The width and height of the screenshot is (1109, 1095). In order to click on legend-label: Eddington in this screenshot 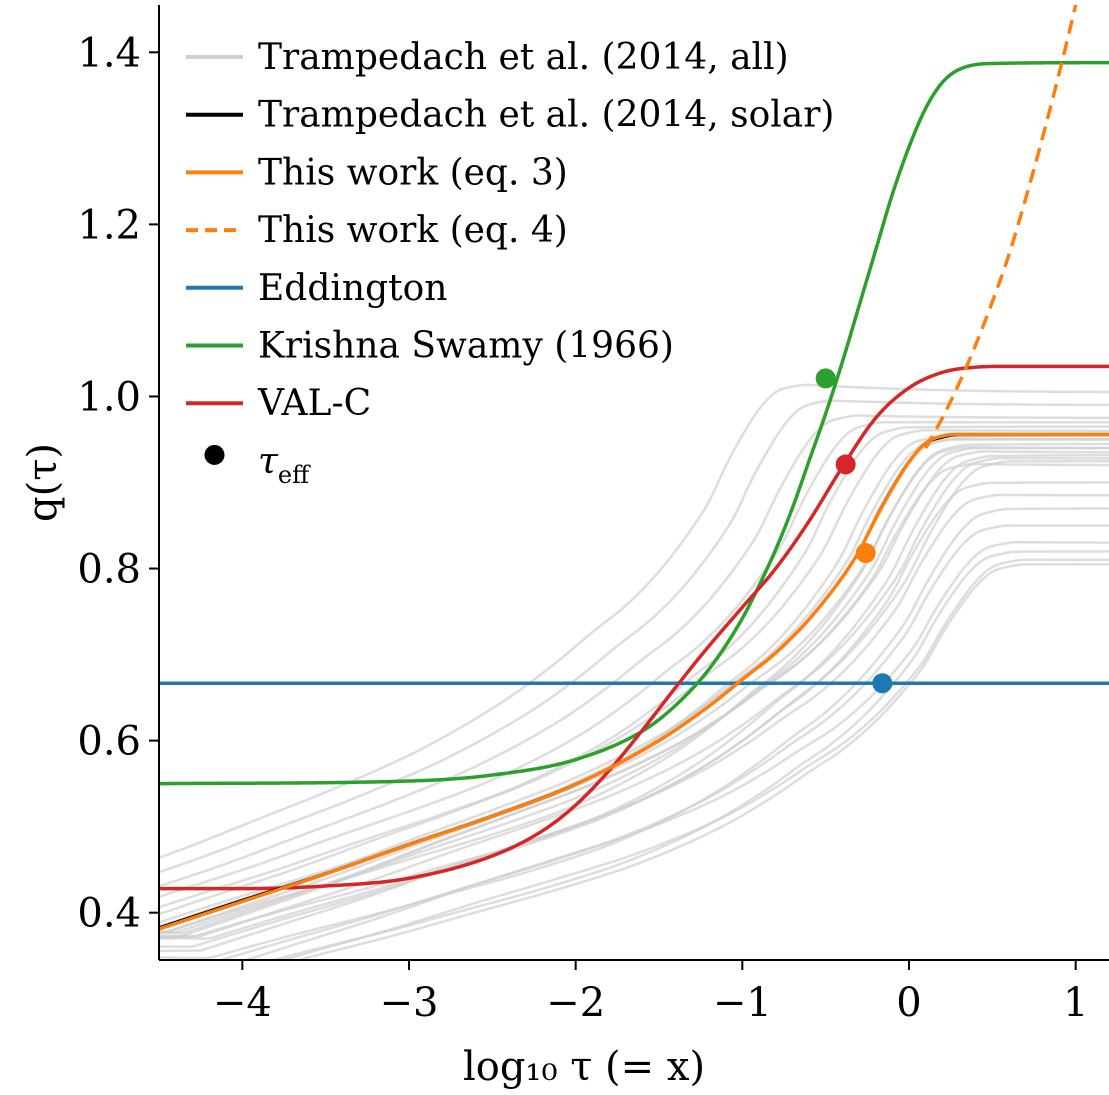, I will do `click(352, 288)`.